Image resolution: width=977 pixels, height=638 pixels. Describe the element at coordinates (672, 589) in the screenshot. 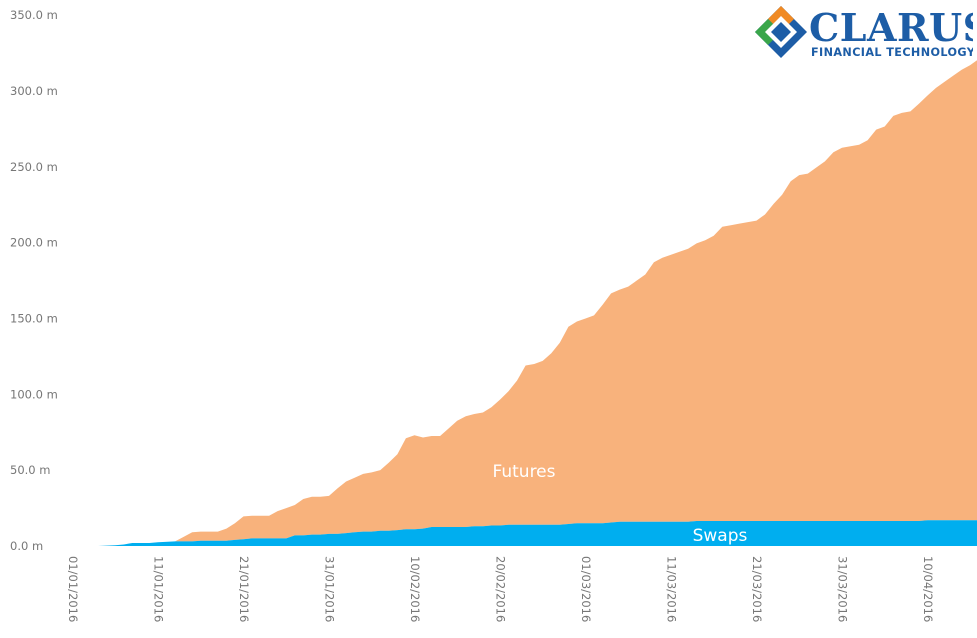

I see `x-tick-label: 11/03/2016` at that location.